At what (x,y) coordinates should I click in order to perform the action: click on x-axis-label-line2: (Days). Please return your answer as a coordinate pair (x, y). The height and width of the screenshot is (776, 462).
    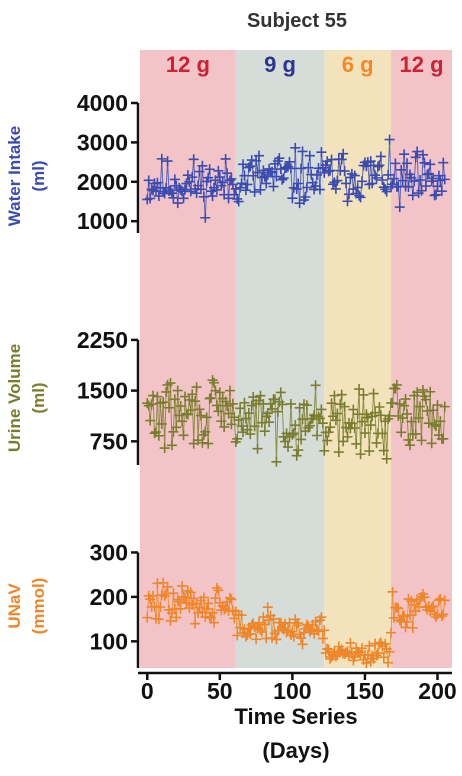
    Looking at the image, I should click on (295, 750).